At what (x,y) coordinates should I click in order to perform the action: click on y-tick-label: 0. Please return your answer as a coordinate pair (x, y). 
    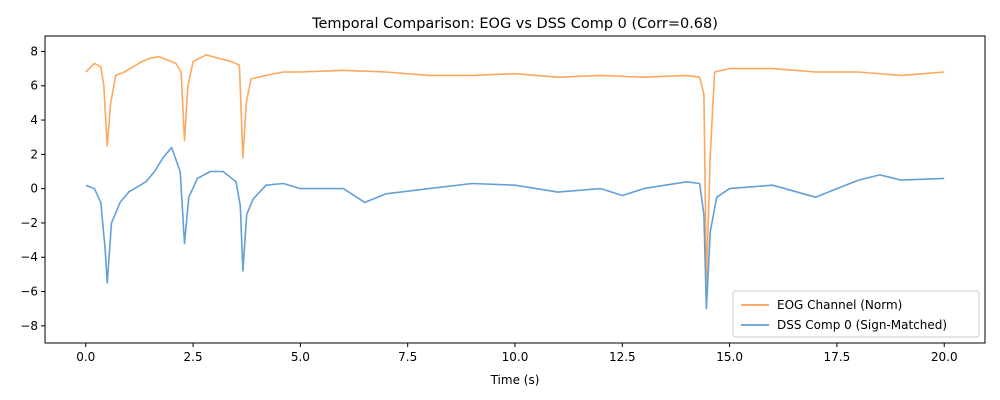
    Looking at the image, I should click on (34, 189).